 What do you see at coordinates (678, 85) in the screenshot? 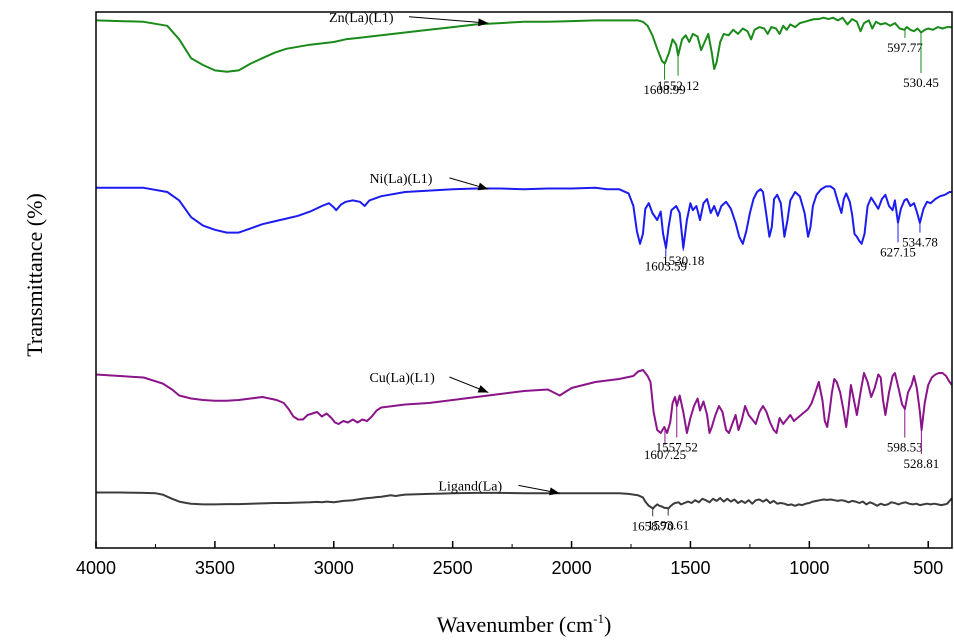
I see `peak-label-1: 1552.12` at bounding box center [678, 85].